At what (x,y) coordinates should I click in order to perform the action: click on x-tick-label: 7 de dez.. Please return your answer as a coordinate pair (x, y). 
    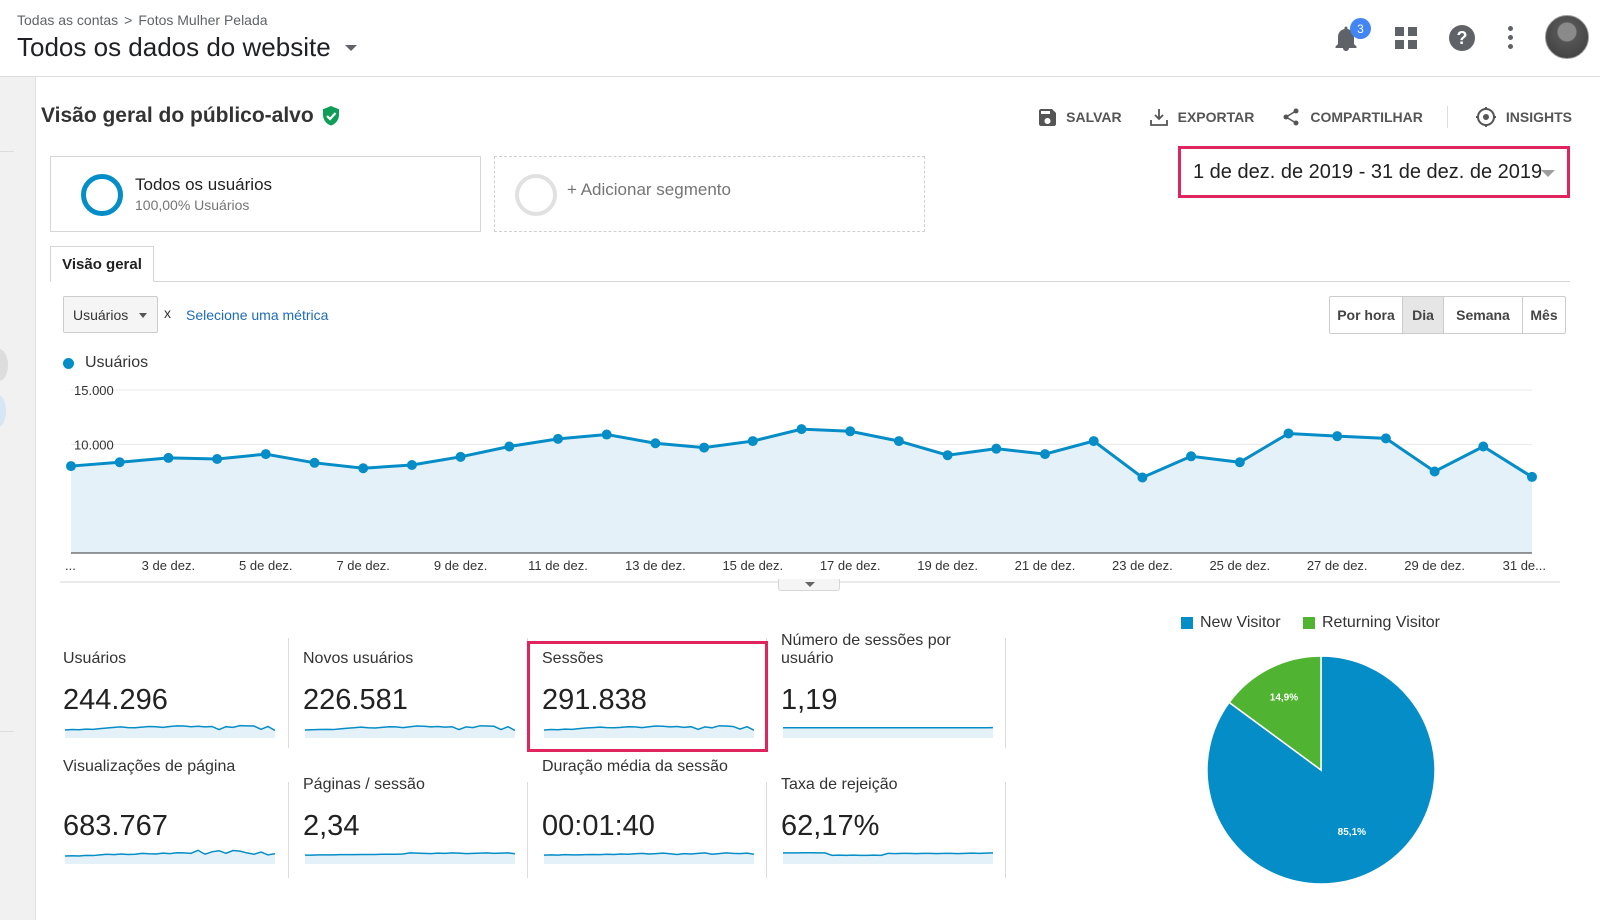
    Looking at the image, I should click on (363, 565).